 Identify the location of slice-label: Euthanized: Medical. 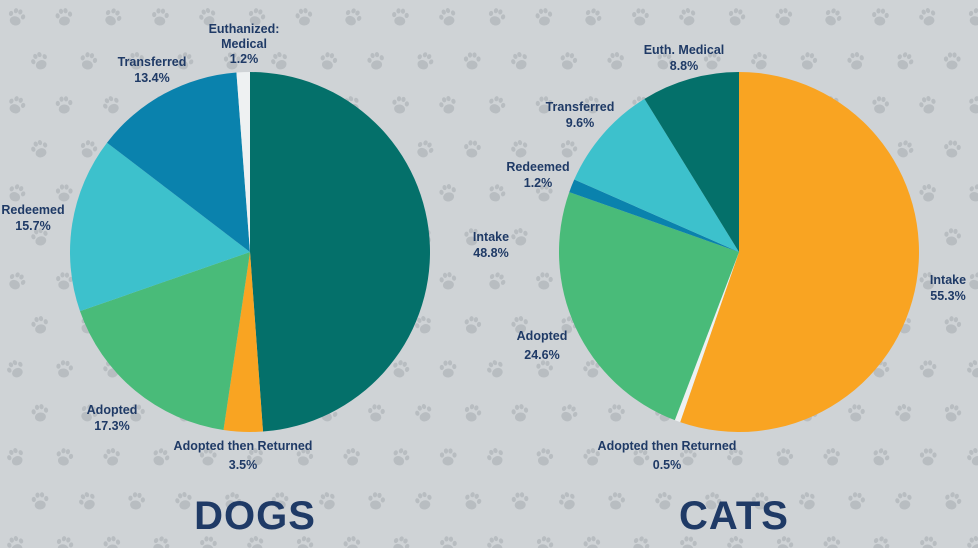
(244, 36).